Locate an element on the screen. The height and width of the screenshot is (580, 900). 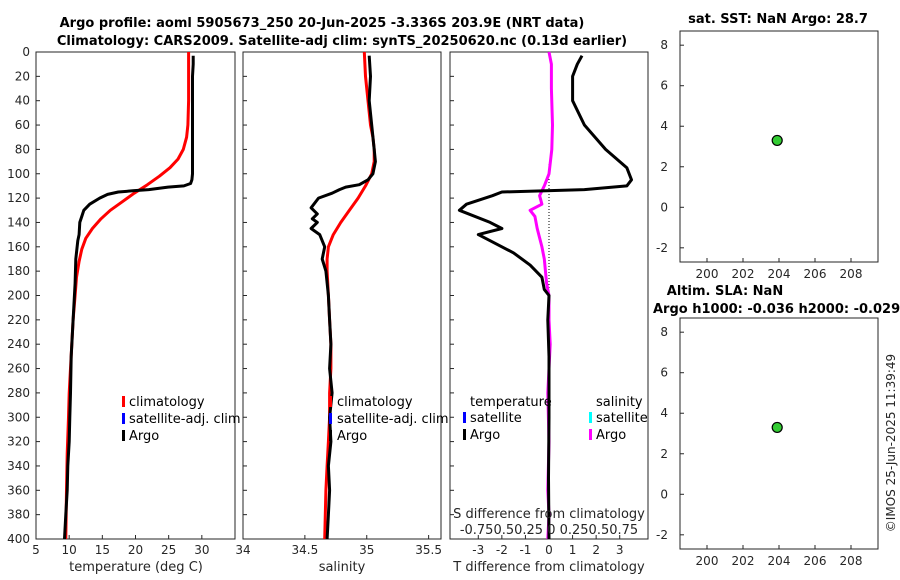
sla-axes is located at coordinates (779, 433).